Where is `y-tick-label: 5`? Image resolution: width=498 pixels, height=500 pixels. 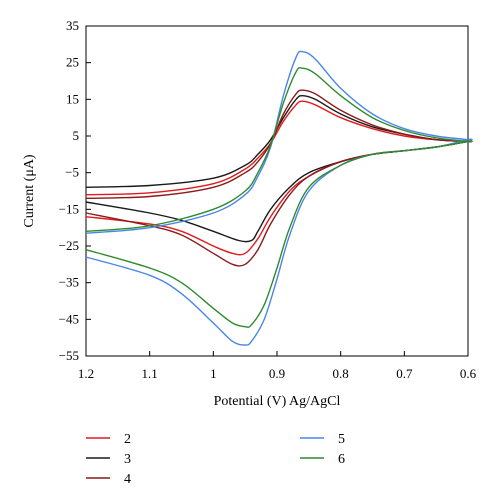 y-tick-label: 5 is located at coordinates (76, 135).